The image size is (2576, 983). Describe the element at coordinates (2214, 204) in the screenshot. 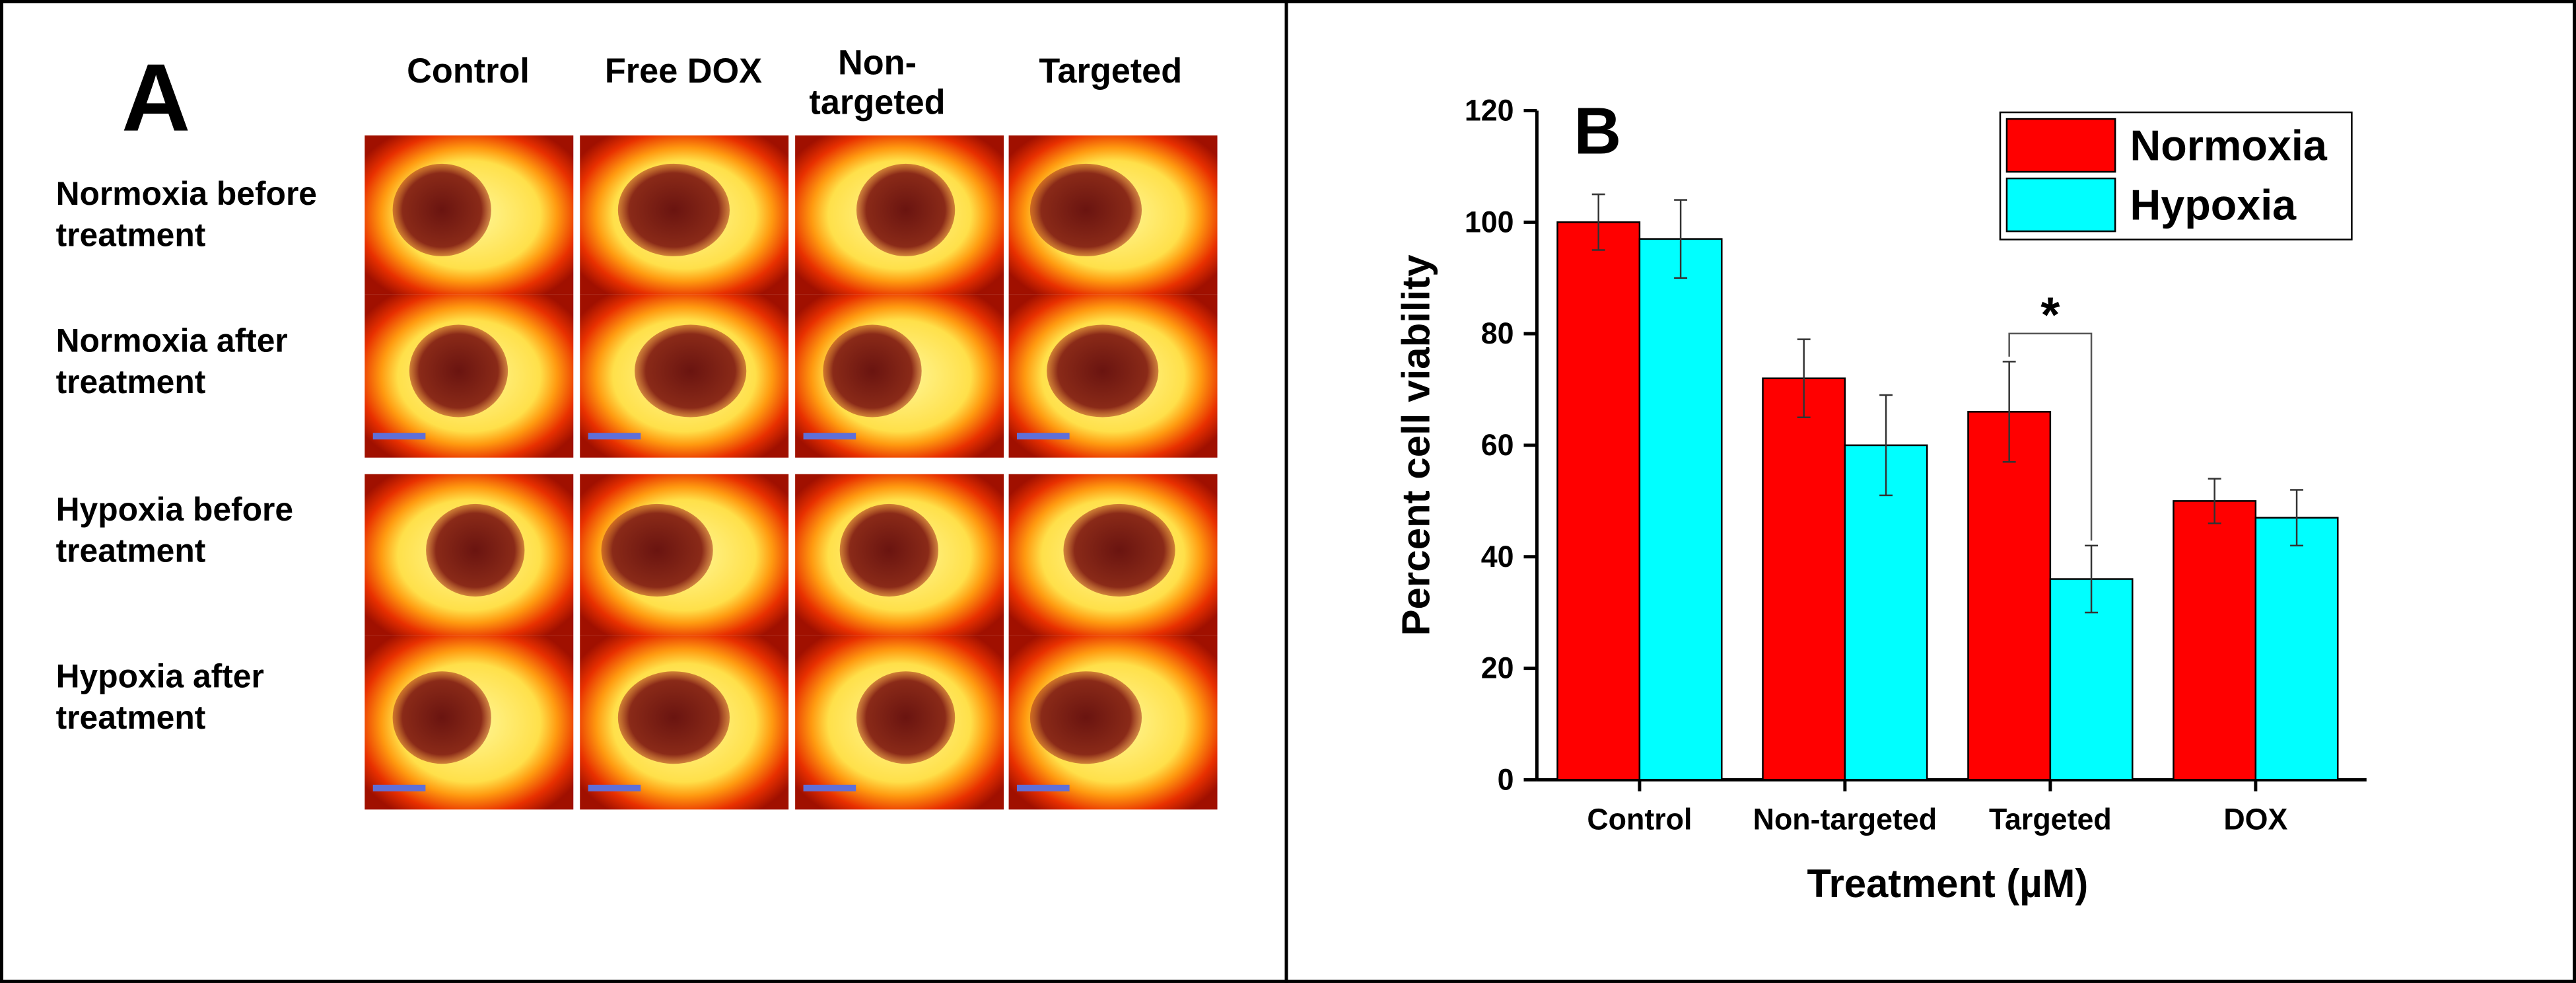

I see `legend-label: Hypoxia` at that location.